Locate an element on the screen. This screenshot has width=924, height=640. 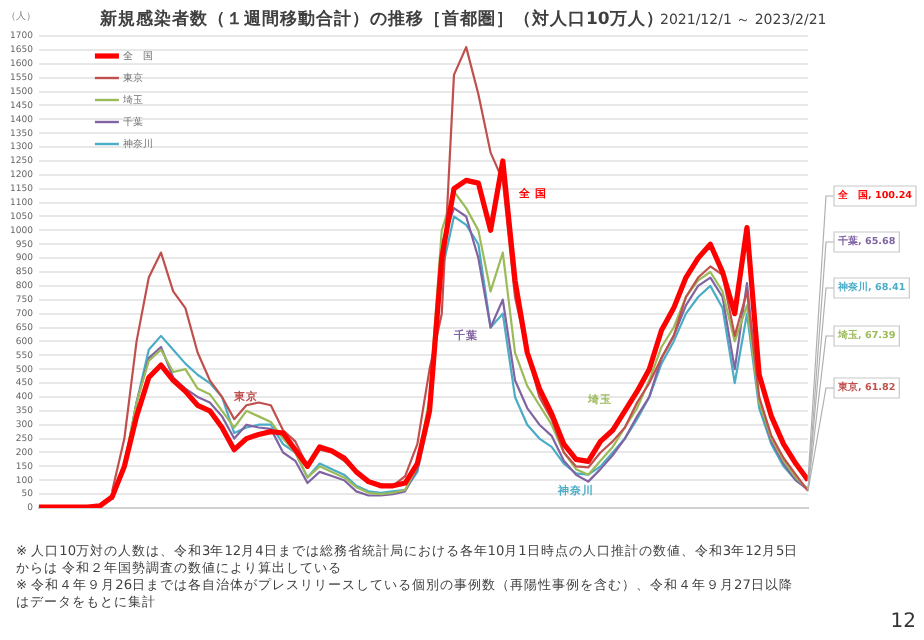
chart-title: 新規感染者数（１週間移動合計）の推移［首都圏］（対人口10万人） is located at coordinates (381, 19).